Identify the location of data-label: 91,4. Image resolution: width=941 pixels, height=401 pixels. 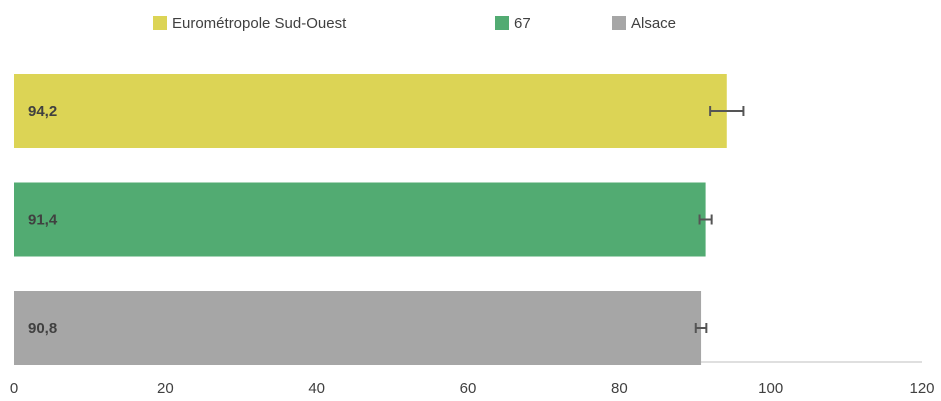
(43, 219).